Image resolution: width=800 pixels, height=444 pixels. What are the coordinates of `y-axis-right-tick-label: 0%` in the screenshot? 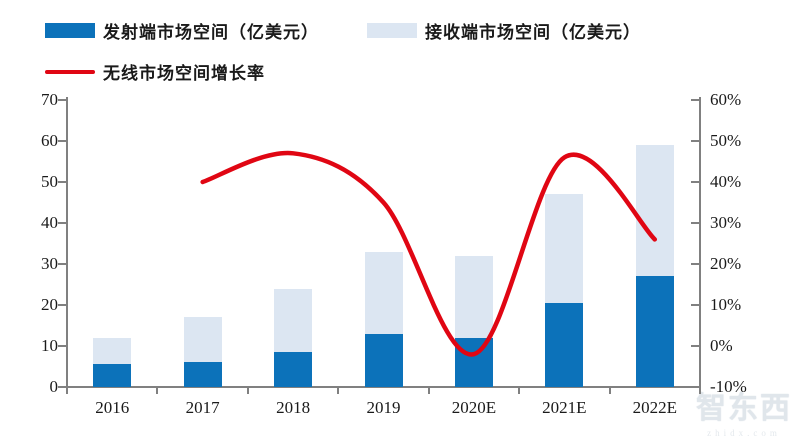 It's located at (721, 345).